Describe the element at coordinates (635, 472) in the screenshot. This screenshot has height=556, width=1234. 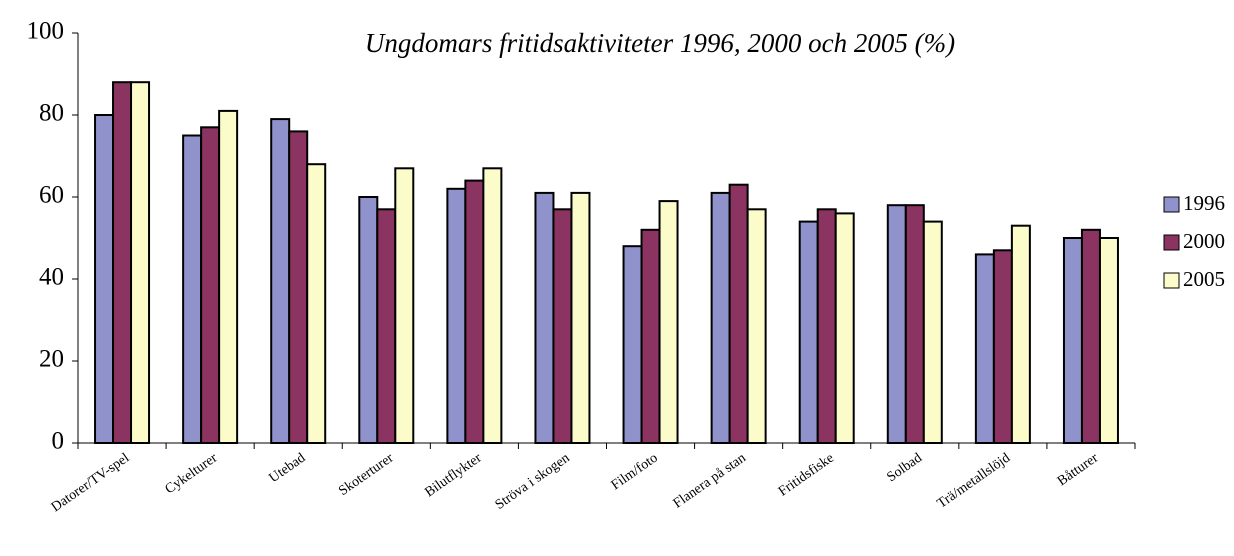
I see `x-tick-label: Film/foto` at that location.